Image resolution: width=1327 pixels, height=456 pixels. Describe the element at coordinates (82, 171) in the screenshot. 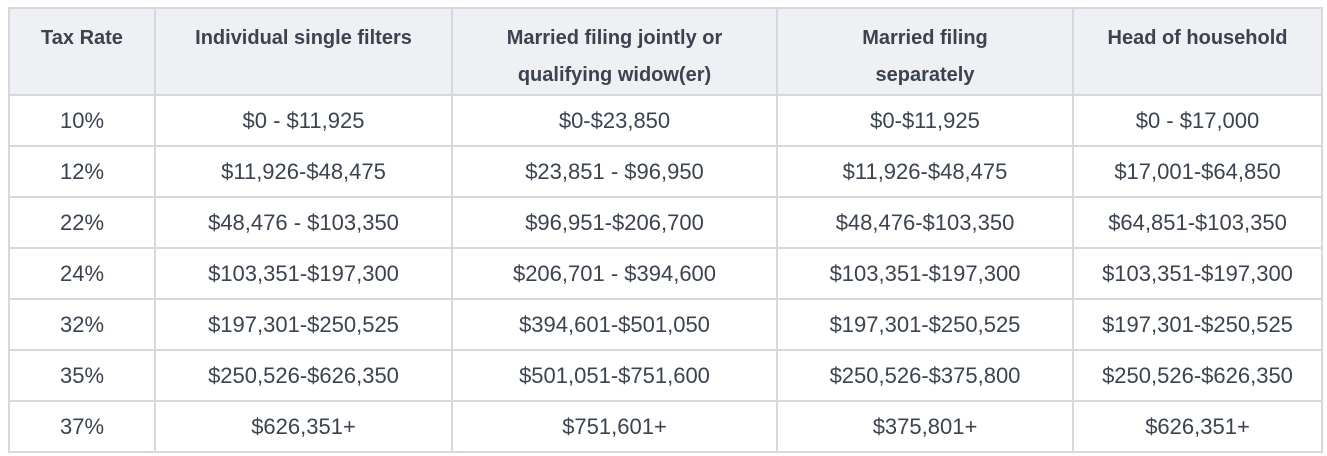

I see `rate-cell: 12%` at that location.